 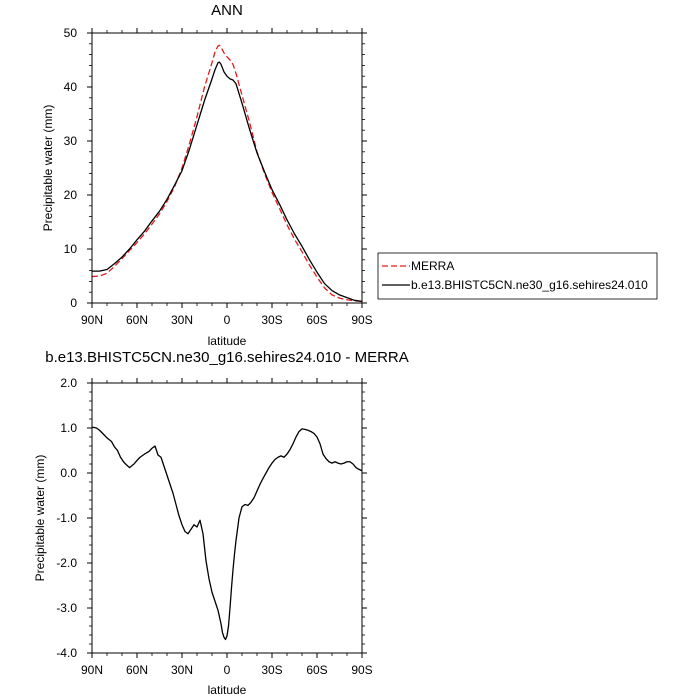 I want to click on bottom-plot-lines, so click(x=227, y=533).